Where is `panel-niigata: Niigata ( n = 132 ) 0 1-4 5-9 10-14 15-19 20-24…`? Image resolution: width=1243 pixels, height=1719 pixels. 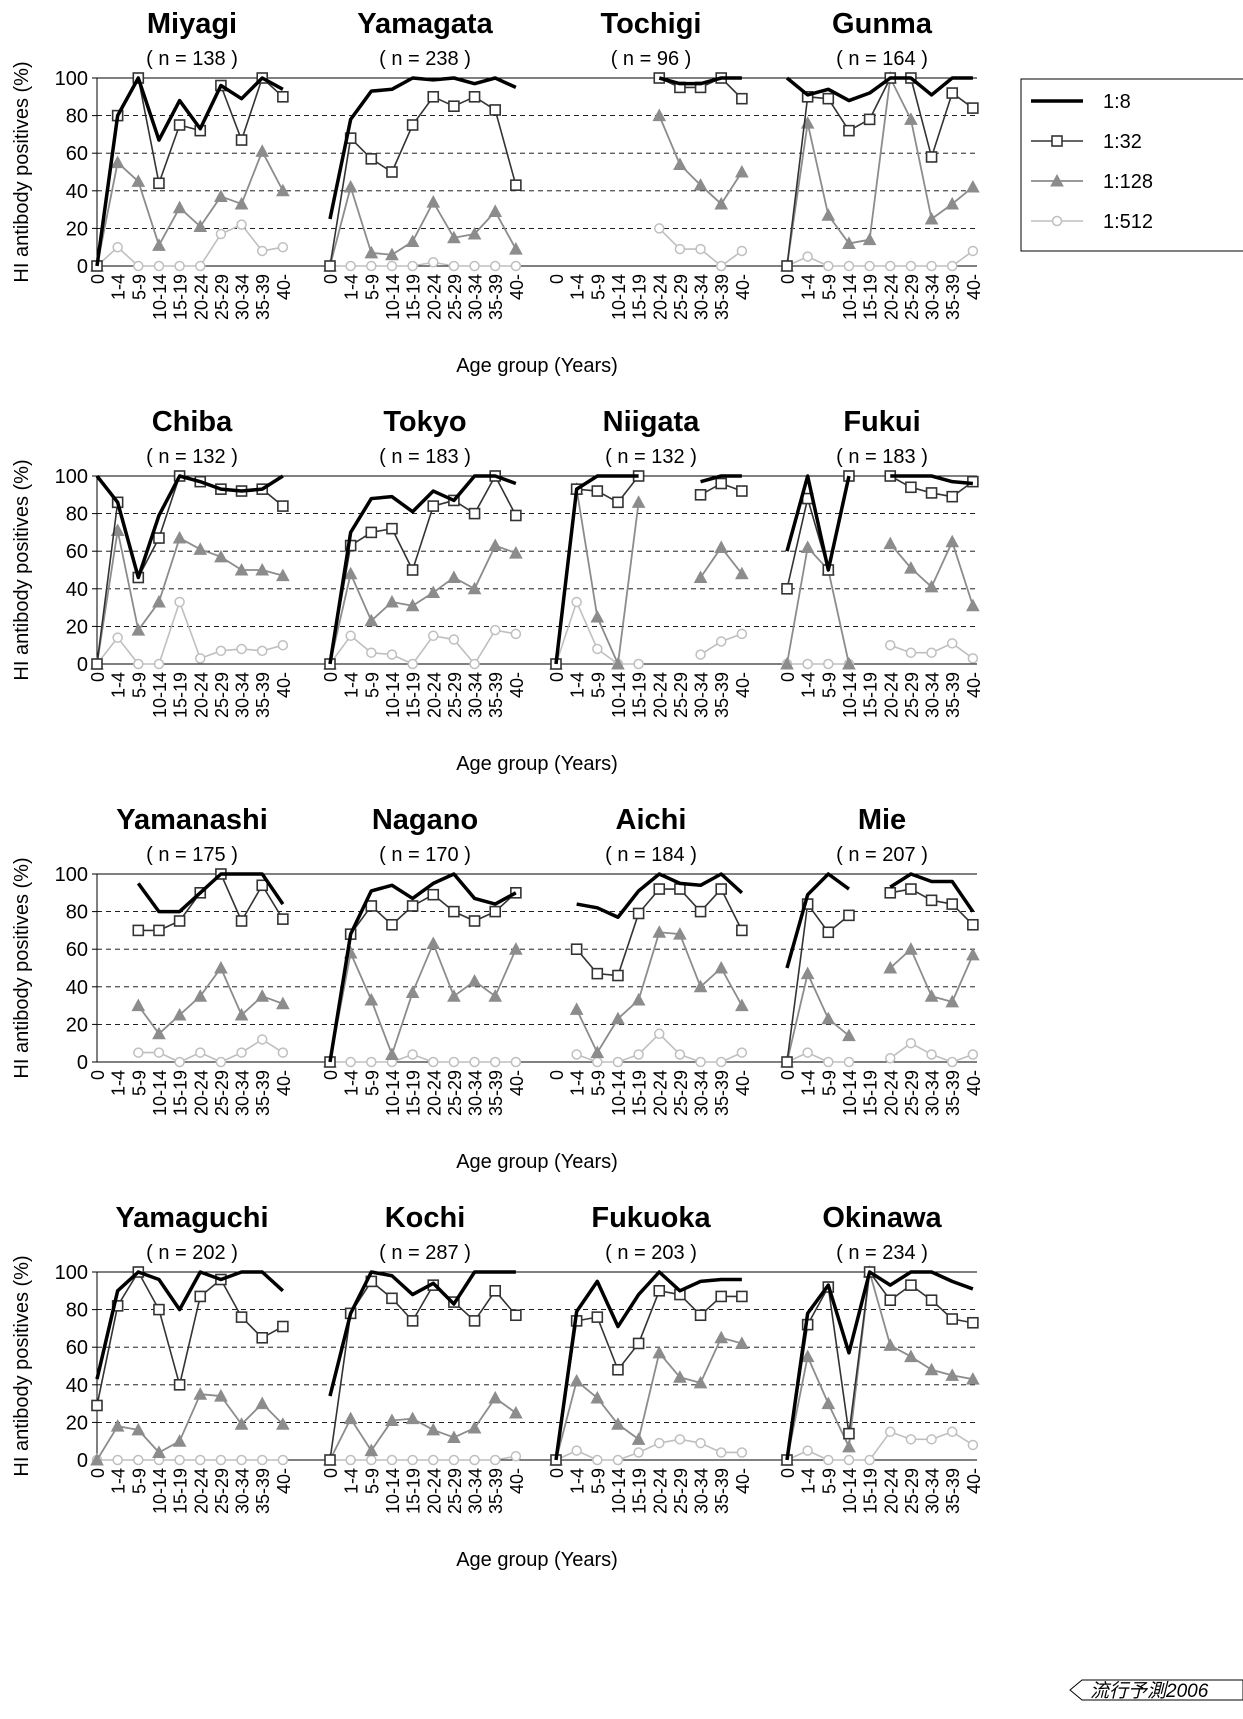 panel-niigata: Niigata ( n = 132 ) 0 1-4 5-9 10-14 15-19 20-24… is located at coordinates (650, 562).